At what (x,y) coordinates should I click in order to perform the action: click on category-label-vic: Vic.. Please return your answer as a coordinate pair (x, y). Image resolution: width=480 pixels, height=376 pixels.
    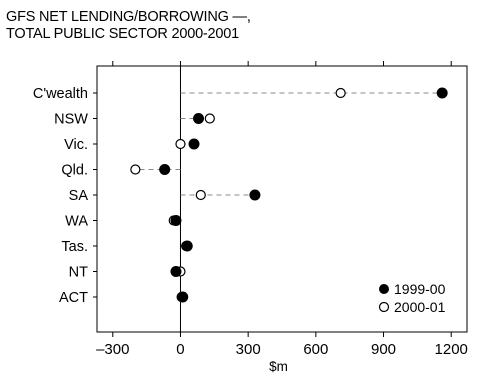
    Looking at the image, I should click on (76, 145).